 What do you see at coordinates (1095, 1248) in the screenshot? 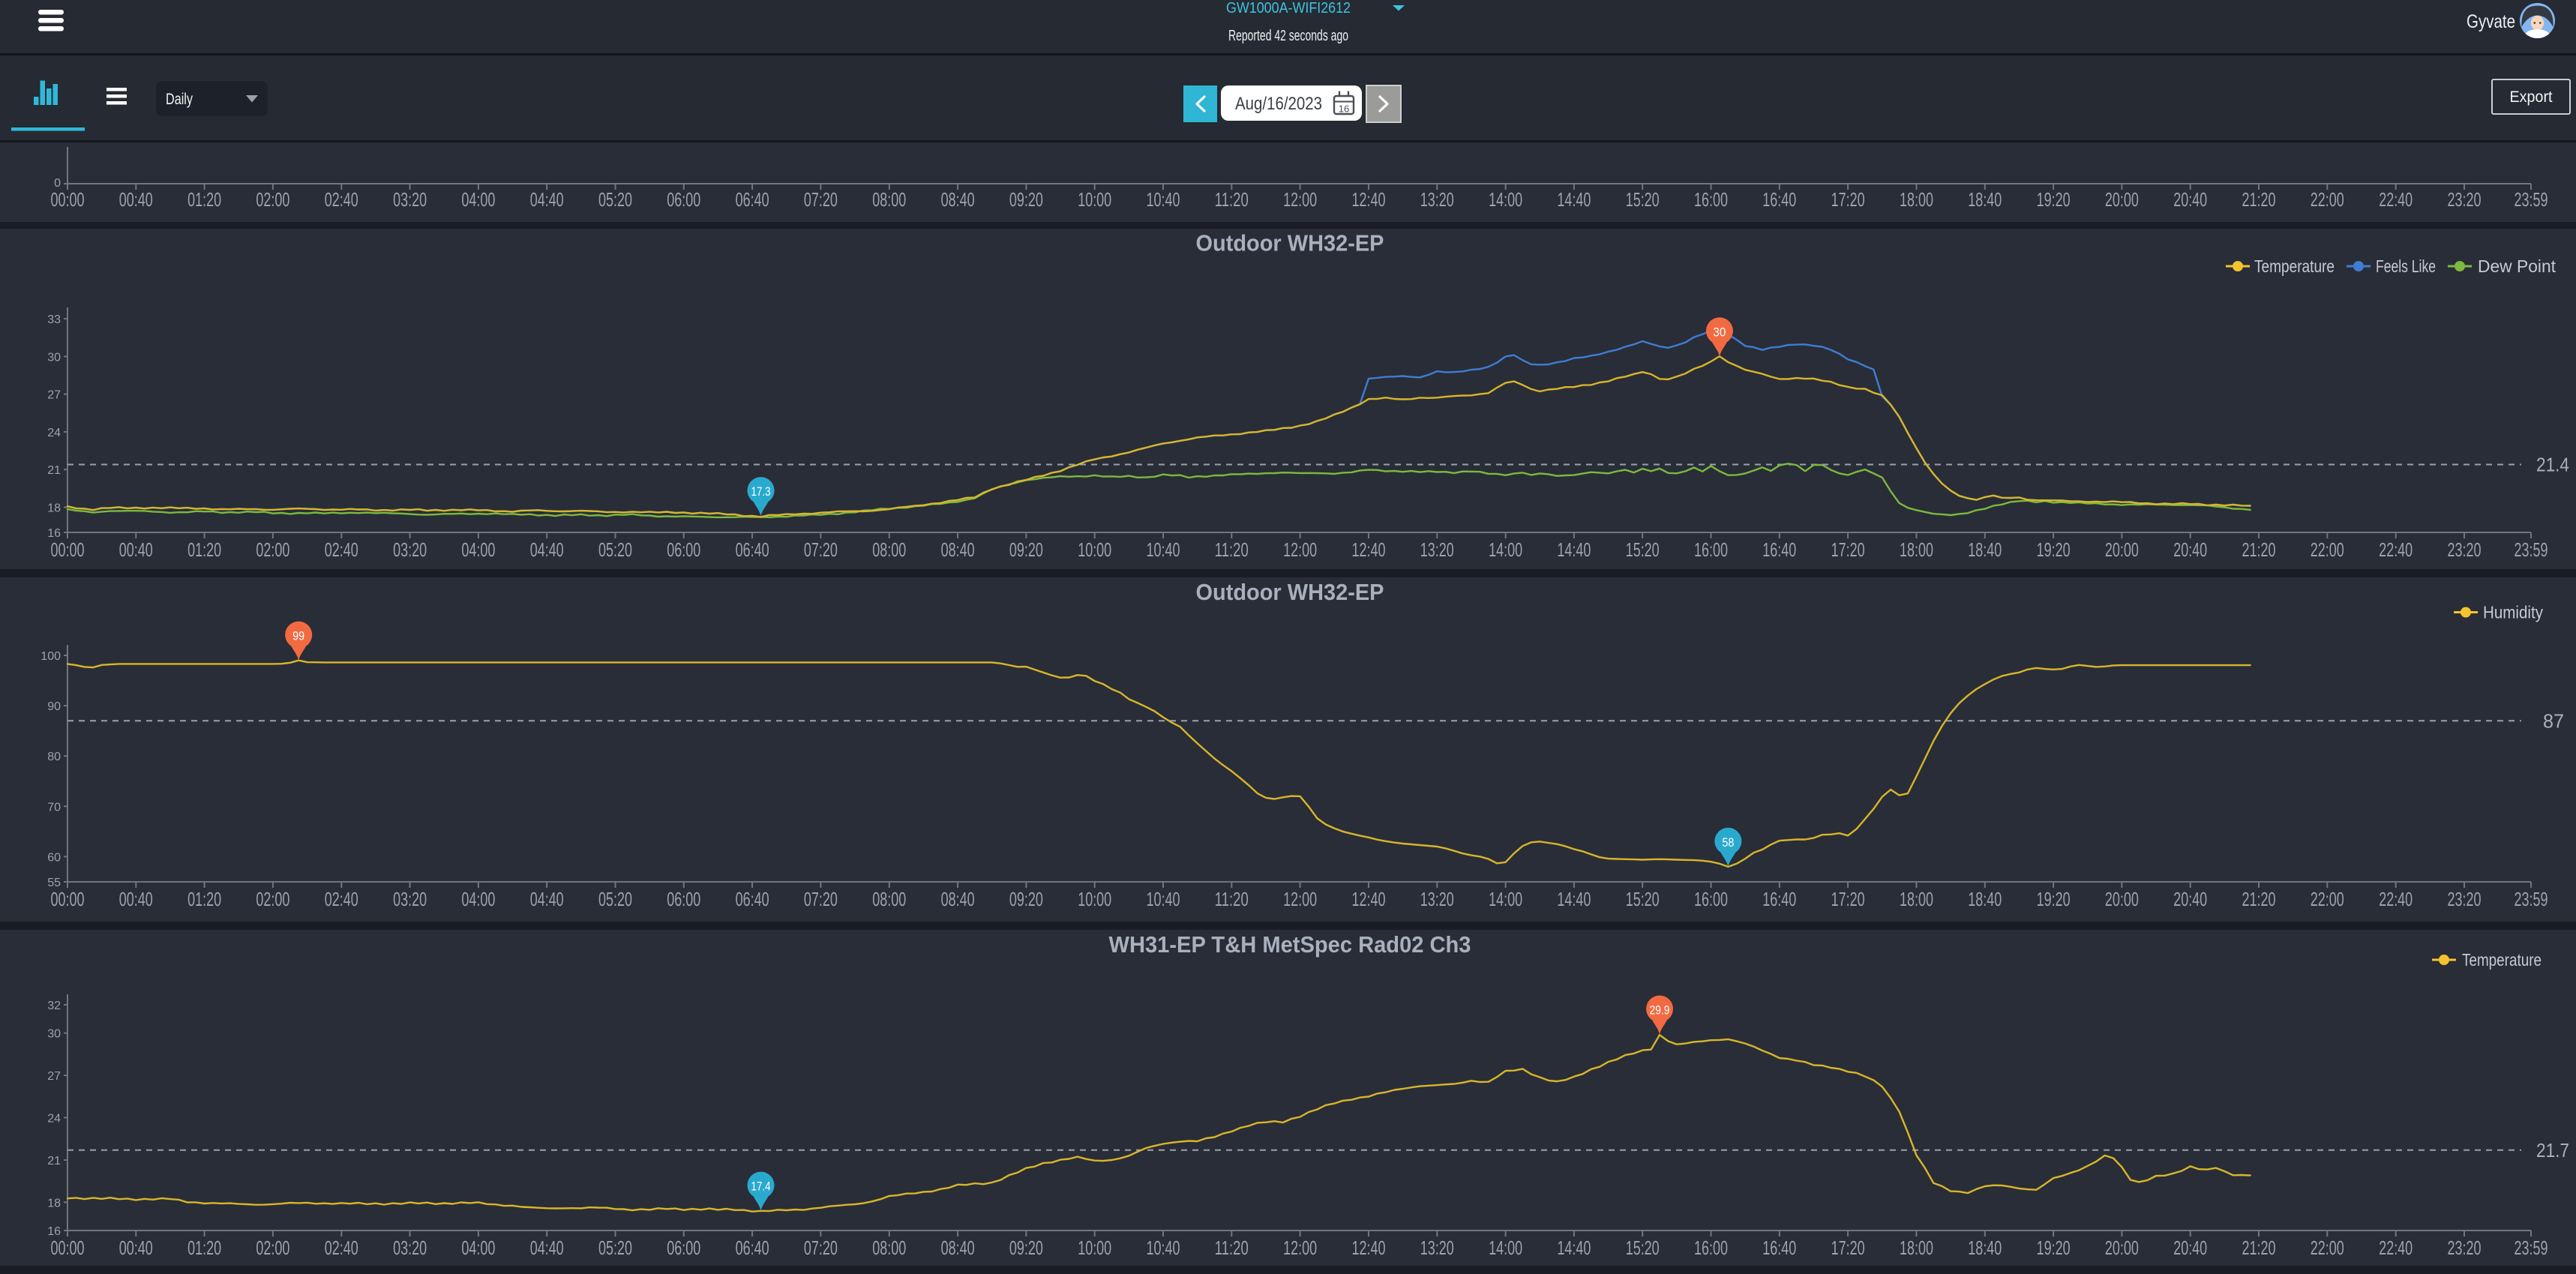
I see `svg-text: 10:00` at bounding box center [1095, 1248].